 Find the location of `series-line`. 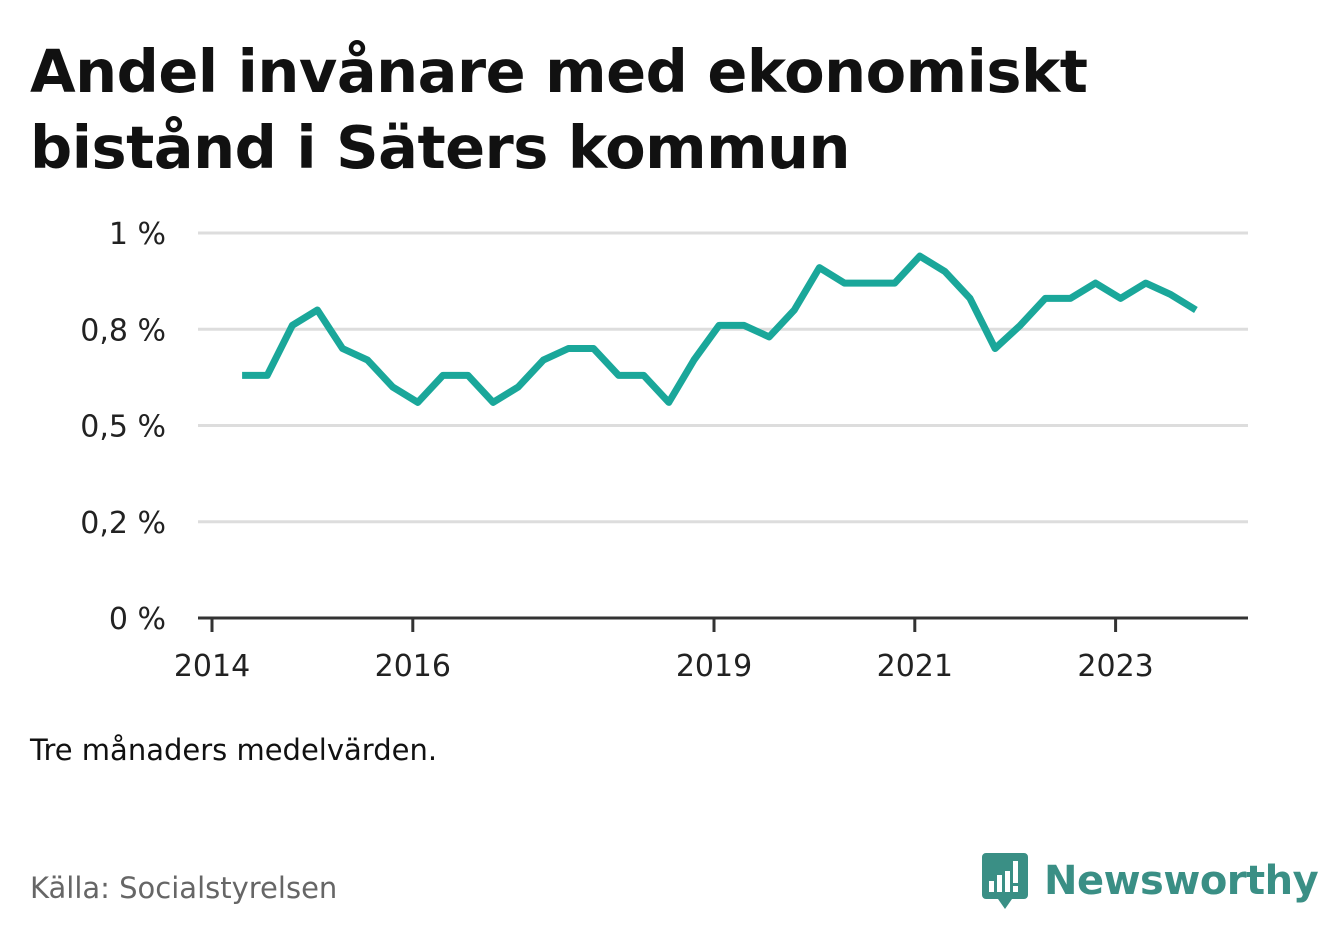

series-line is located at coordinates (720, 329).